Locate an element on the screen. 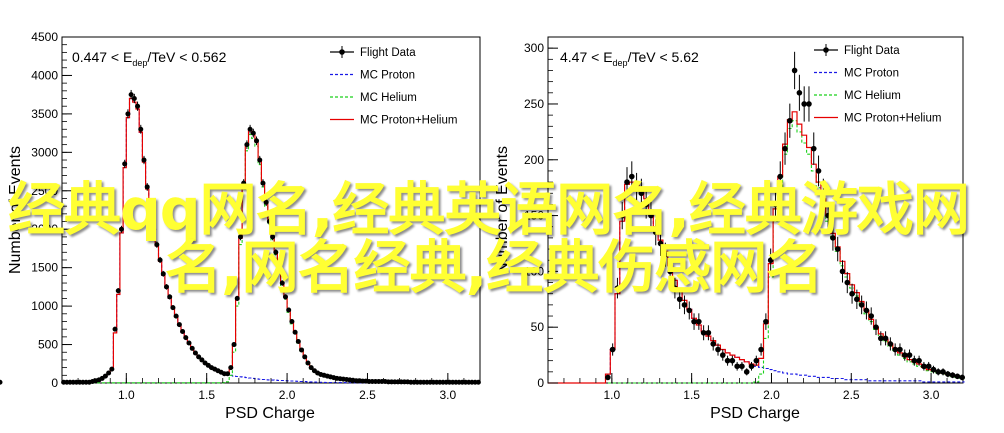  y-tick-label: 3000 is located at coordinates (44, 152).